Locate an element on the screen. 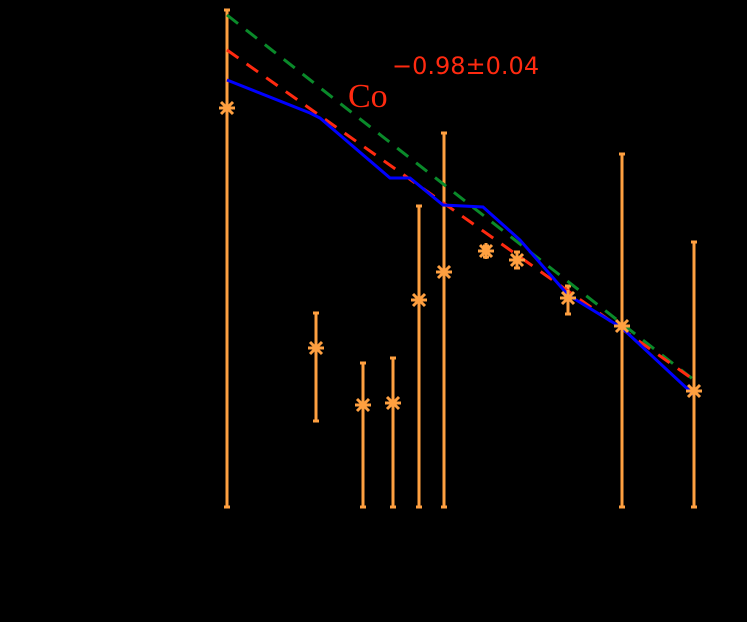 This screenshot has width=747, height=622. annotation-base: Co is located at coordinates (368, 96).